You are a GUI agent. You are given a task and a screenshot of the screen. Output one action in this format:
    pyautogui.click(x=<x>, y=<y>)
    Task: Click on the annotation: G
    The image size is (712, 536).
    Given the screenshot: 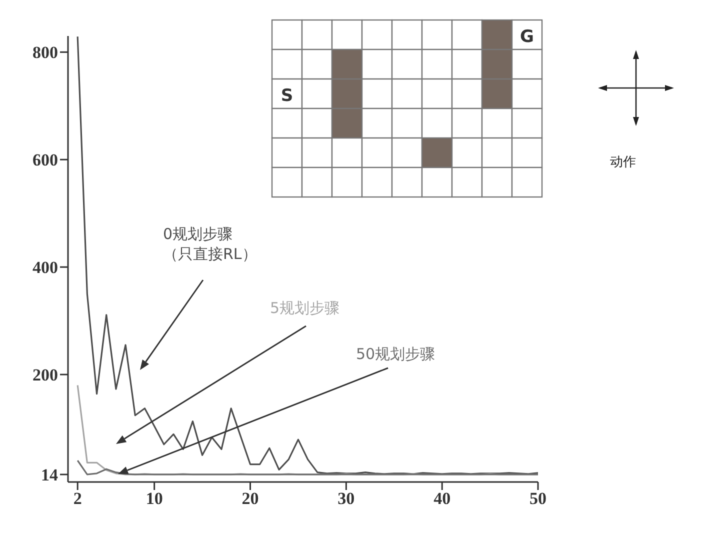 What is the action you would take?
    pyautogui.click(x=527, y=36)
    